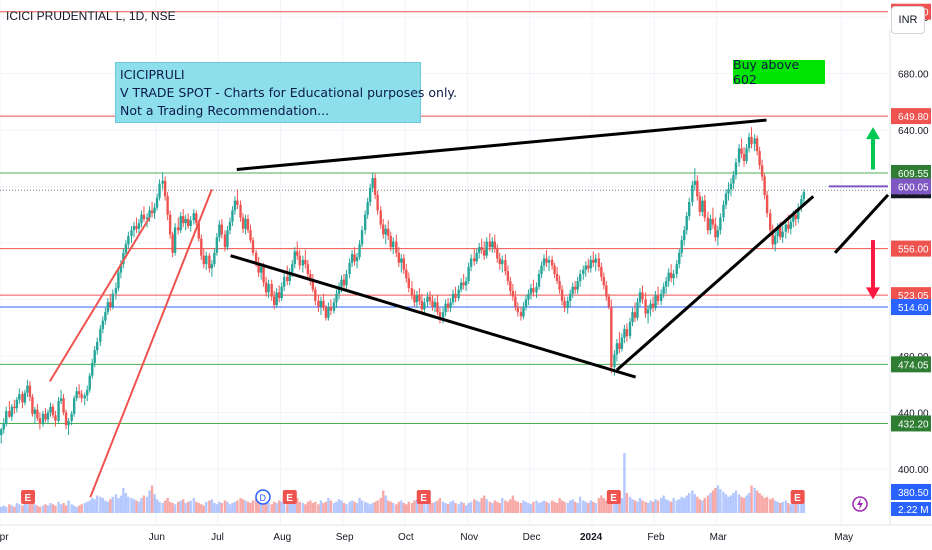  Describe the element at coordinates (157, 537) in the screenshot. I see `x-tick-label: Jun` at that location.